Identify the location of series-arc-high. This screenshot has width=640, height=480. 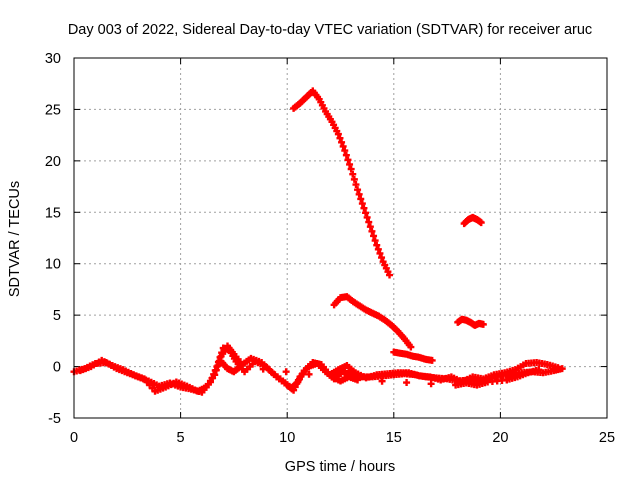
(342, 183).